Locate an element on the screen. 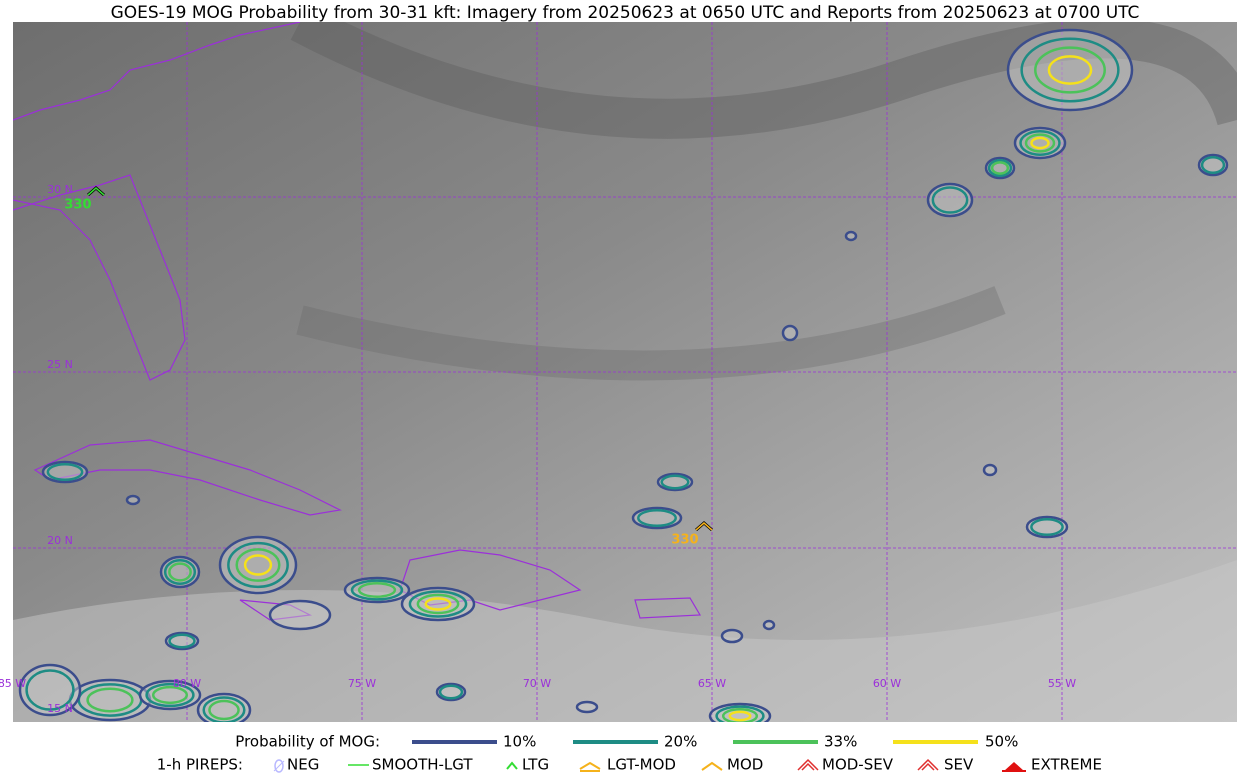 The width and height of the screenshot is (1250, 782). lon-label: 80 W is located at coordinates (187, 683).